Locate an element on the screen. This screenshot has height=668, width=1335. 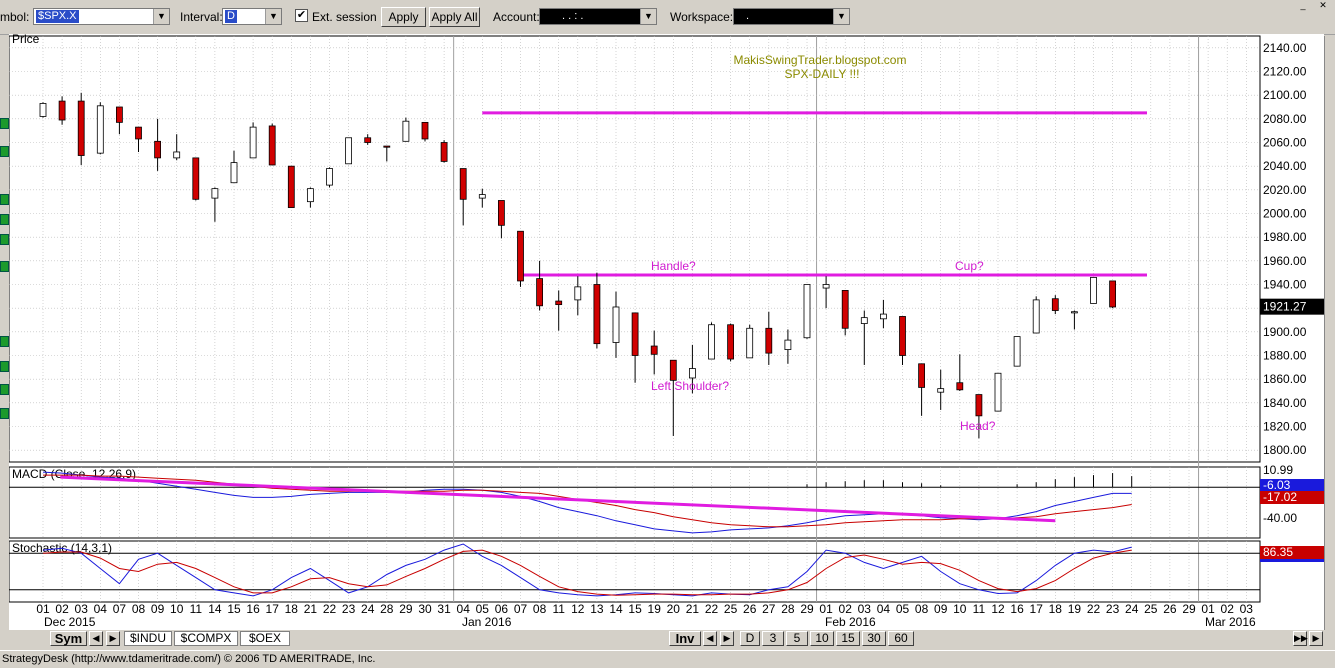
interval-combo: D ▼ is located at coordinates (252, 16).